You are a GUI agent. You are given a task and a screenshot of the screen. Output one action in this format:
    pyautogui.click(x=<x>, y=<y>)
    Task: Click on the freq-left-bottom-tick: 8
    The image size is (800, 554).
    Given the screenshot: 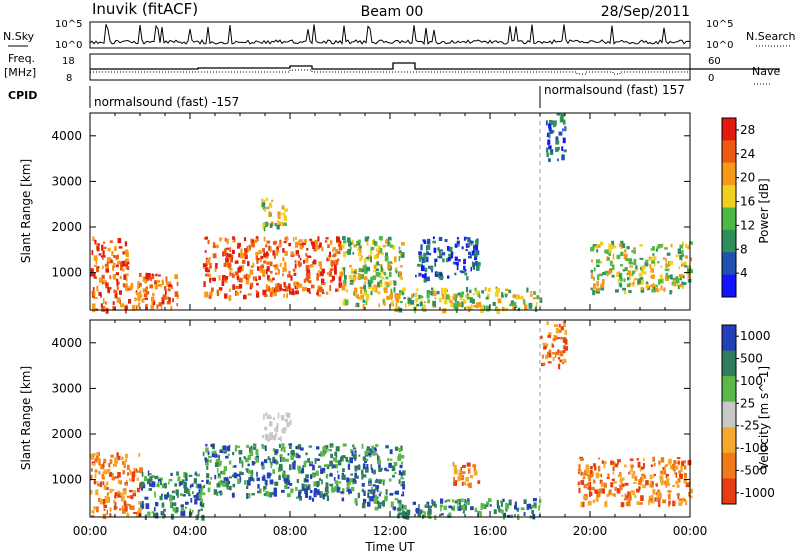 What is the action you would take?
    pyautogui.click(x=69, y=78)
    